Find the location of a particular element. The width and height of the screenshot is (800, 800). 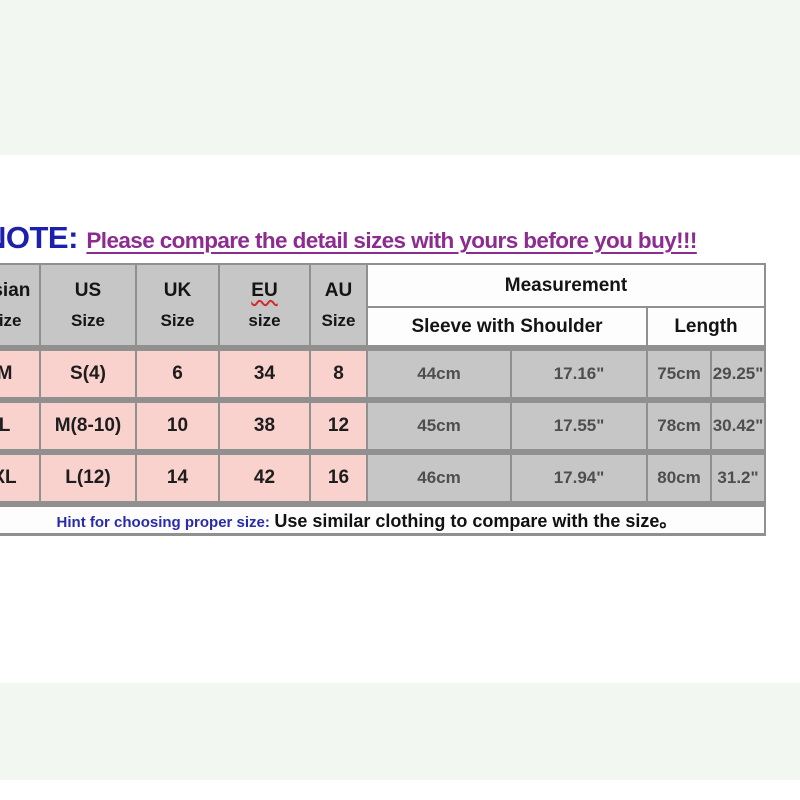

header-length: Length is located at coordinates (706, 327).